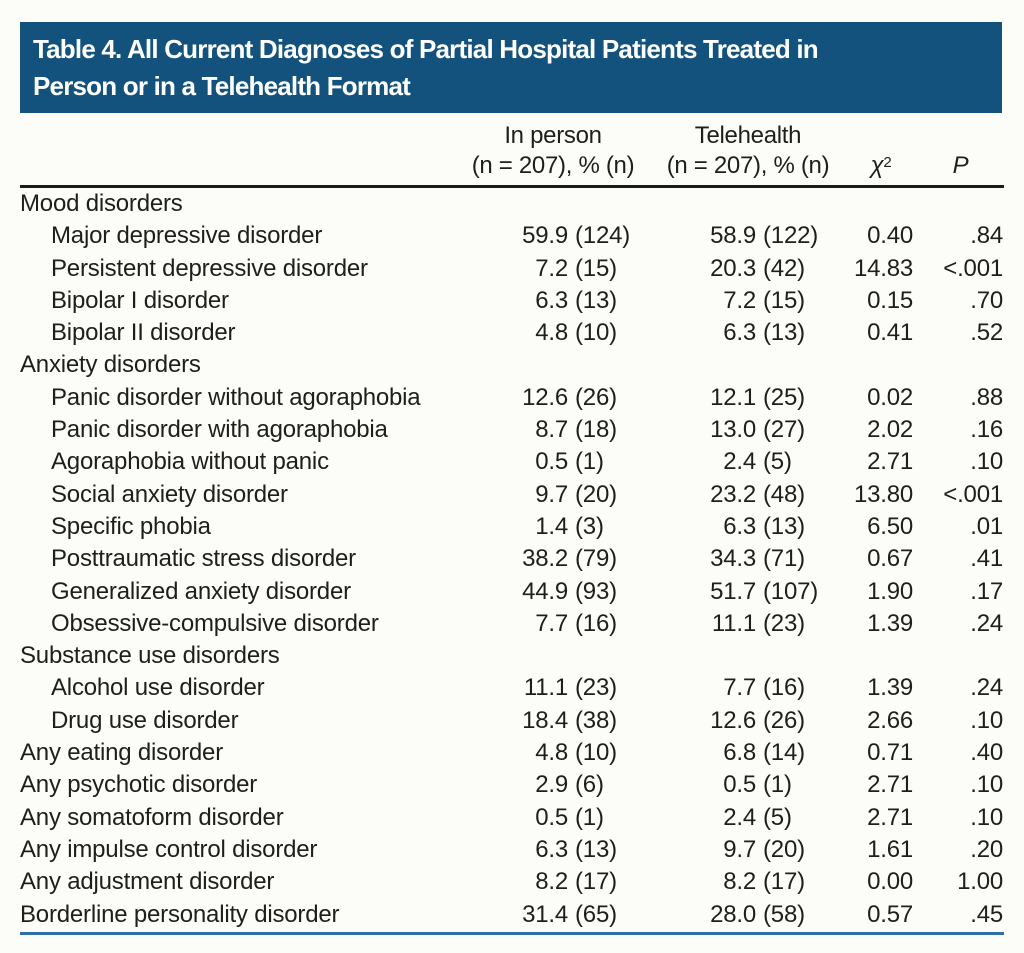 This screenshot has width=1024, height=953. What do you see at coordinates (551, 623) in the screenshot?
I see `in-person-percent: 7.7` at bounding box center [551, 623].